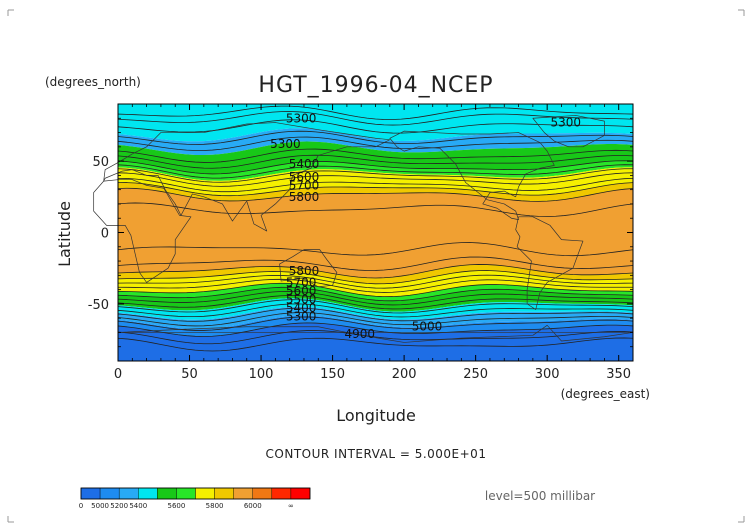 This screenshot has width=752, height=532. What do you see at coordinates (177, 506) in the screenshot?
I see `colorbar-label: 5600` at bounding box center [177, 506].